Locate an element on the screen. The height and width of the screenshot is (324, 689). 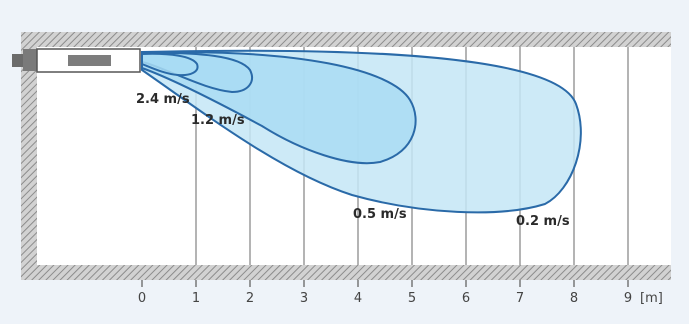
tick-label-6: 6 is located at coordinates (466, 298).